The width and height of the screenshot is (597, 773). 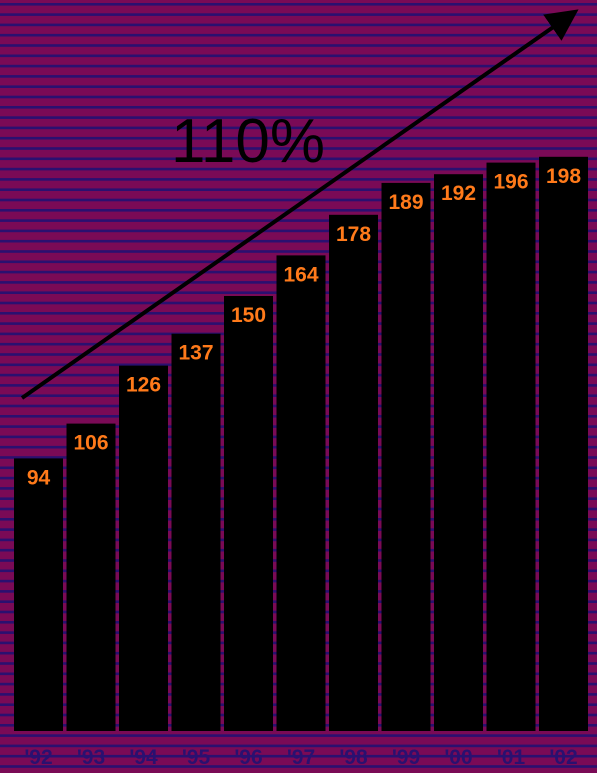 I want to click on value-label: 150, so click(x=248, y=315).